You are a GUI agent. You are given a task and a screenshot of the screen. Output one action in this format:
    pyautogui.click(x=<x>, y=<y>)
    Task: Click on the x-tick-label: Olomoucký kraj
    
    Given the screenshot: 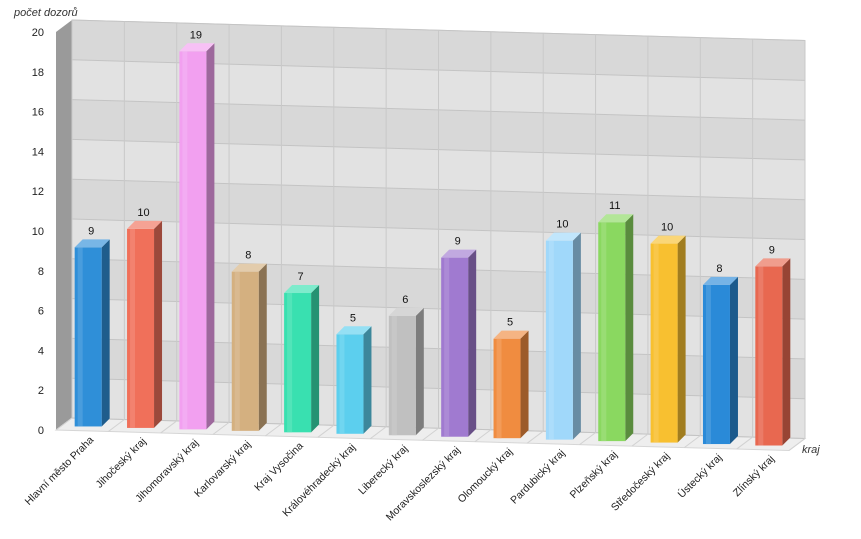 What is the action you would take?
    pyautogui.click(x=486, y=476)
    